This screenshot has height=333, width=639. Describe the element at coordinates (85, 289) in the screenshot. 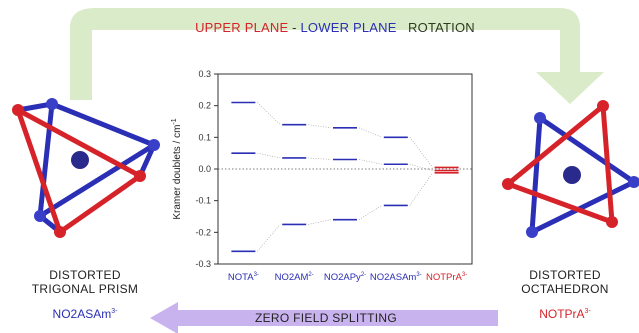

I see `left-label-line2: TRIGONAL PRISM` at that location.